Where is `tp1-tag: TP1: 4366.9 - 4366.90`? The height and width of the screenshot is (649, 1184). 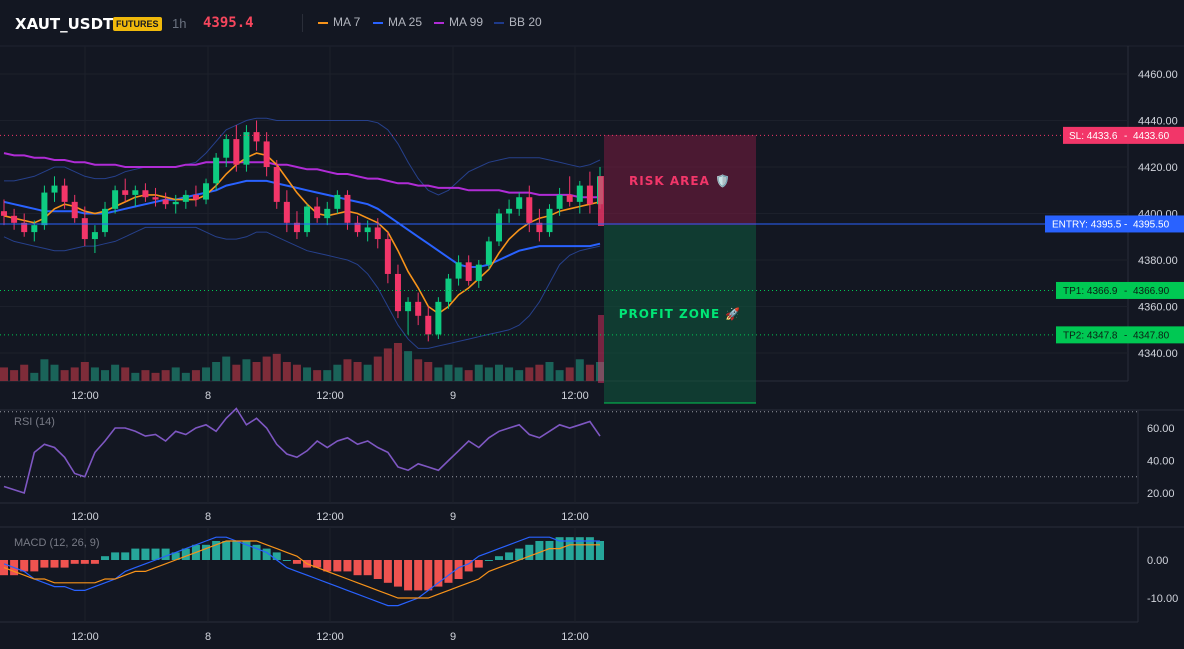 tp1-tag: TP1: 4366.9 - 4366.90 is located at coordinates (1120, 290).